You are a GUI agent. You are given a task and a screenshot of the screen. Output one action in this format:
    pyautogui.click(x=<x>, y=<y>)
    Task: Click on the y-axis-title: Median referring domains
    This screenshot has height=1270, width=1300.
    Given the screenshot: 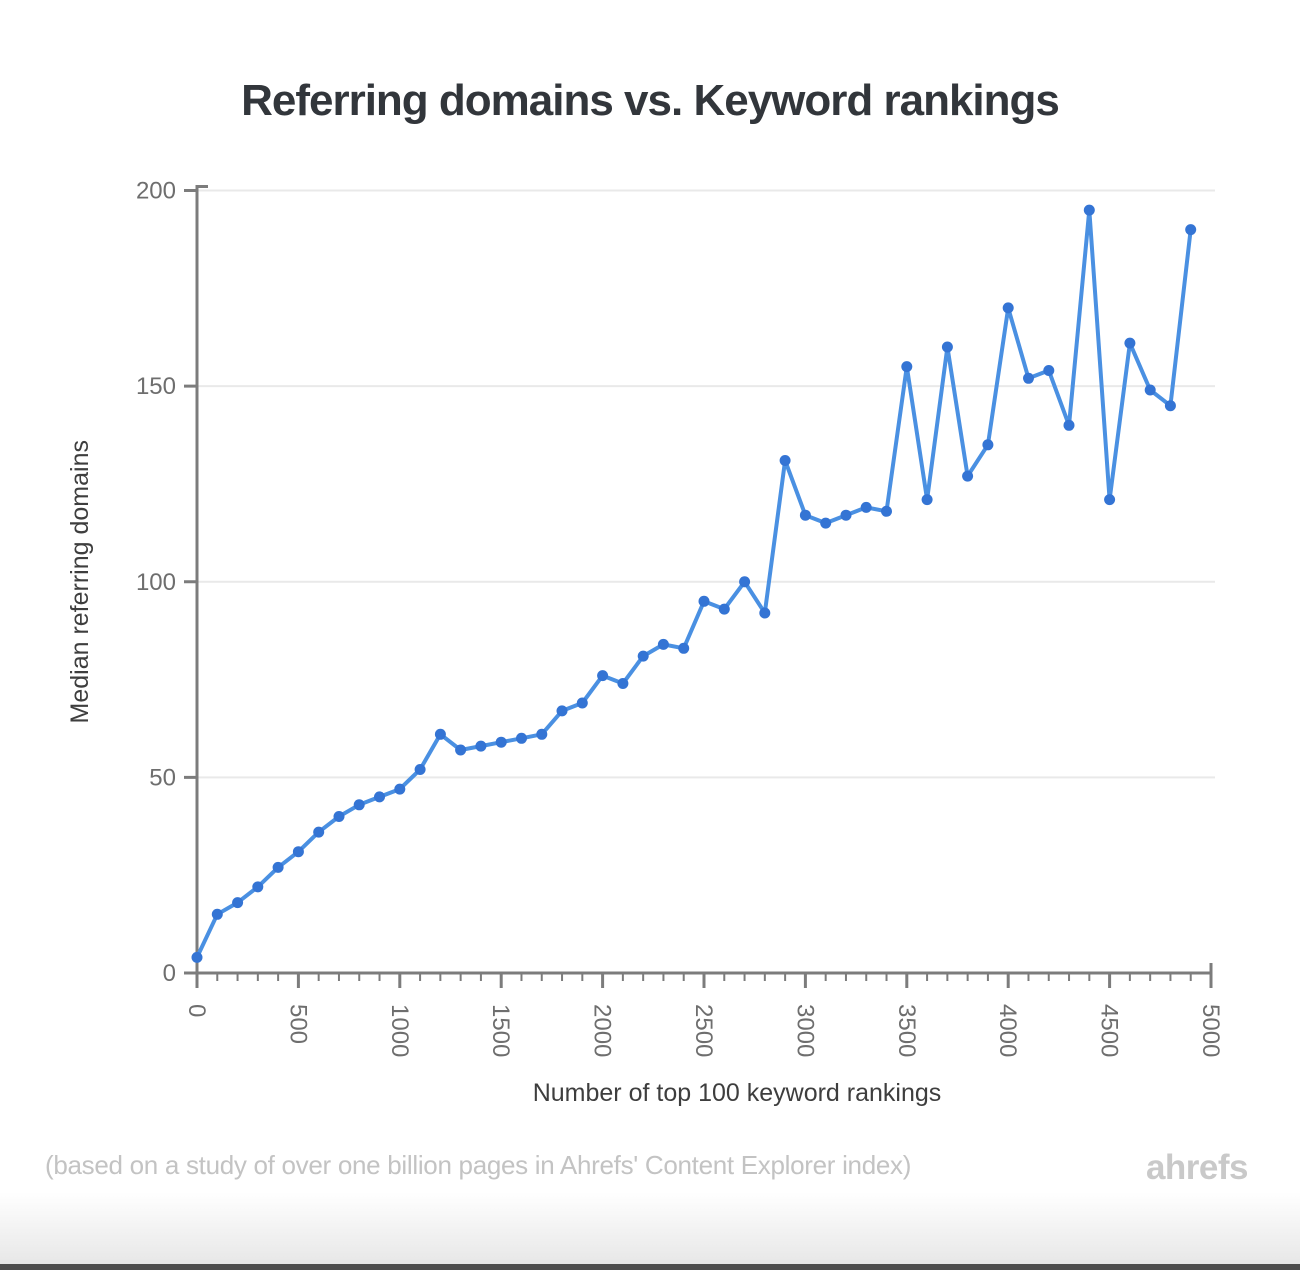 What is the action you would take?
    pyautogui.click(x=80, y=581)
    